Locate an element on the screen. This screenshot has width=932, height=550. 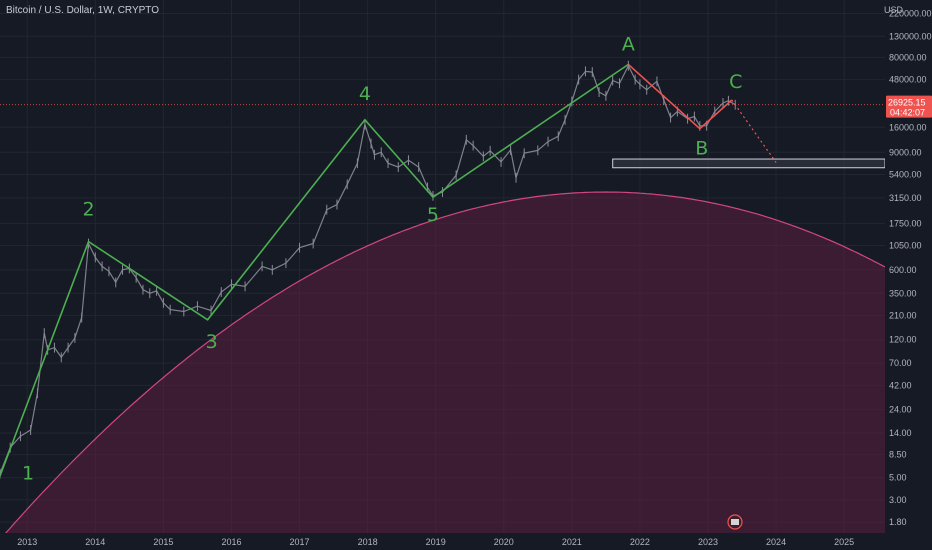
x-tick-label: 2023 is located at coordinates (708, 542).